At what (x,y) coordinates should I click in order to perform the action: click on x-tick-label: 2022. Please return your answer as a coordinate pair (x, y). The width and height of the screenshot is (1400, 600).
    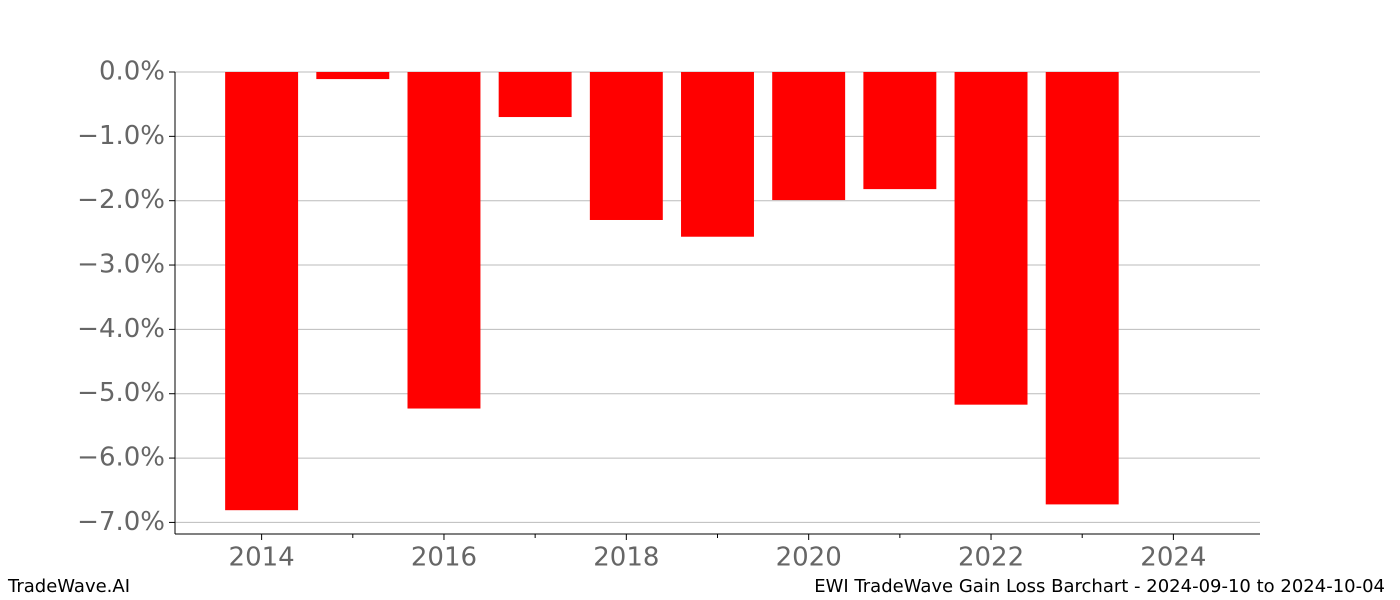
    Looking at the image, I should click on (991, 558).